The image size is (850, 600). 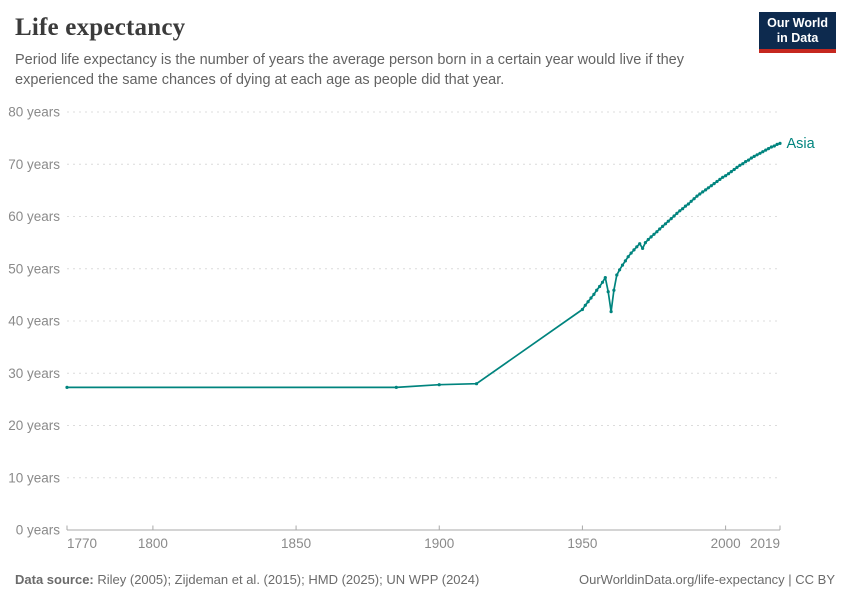 I want to click on y-tick-label: 70 years, so click(x=34, y=164).